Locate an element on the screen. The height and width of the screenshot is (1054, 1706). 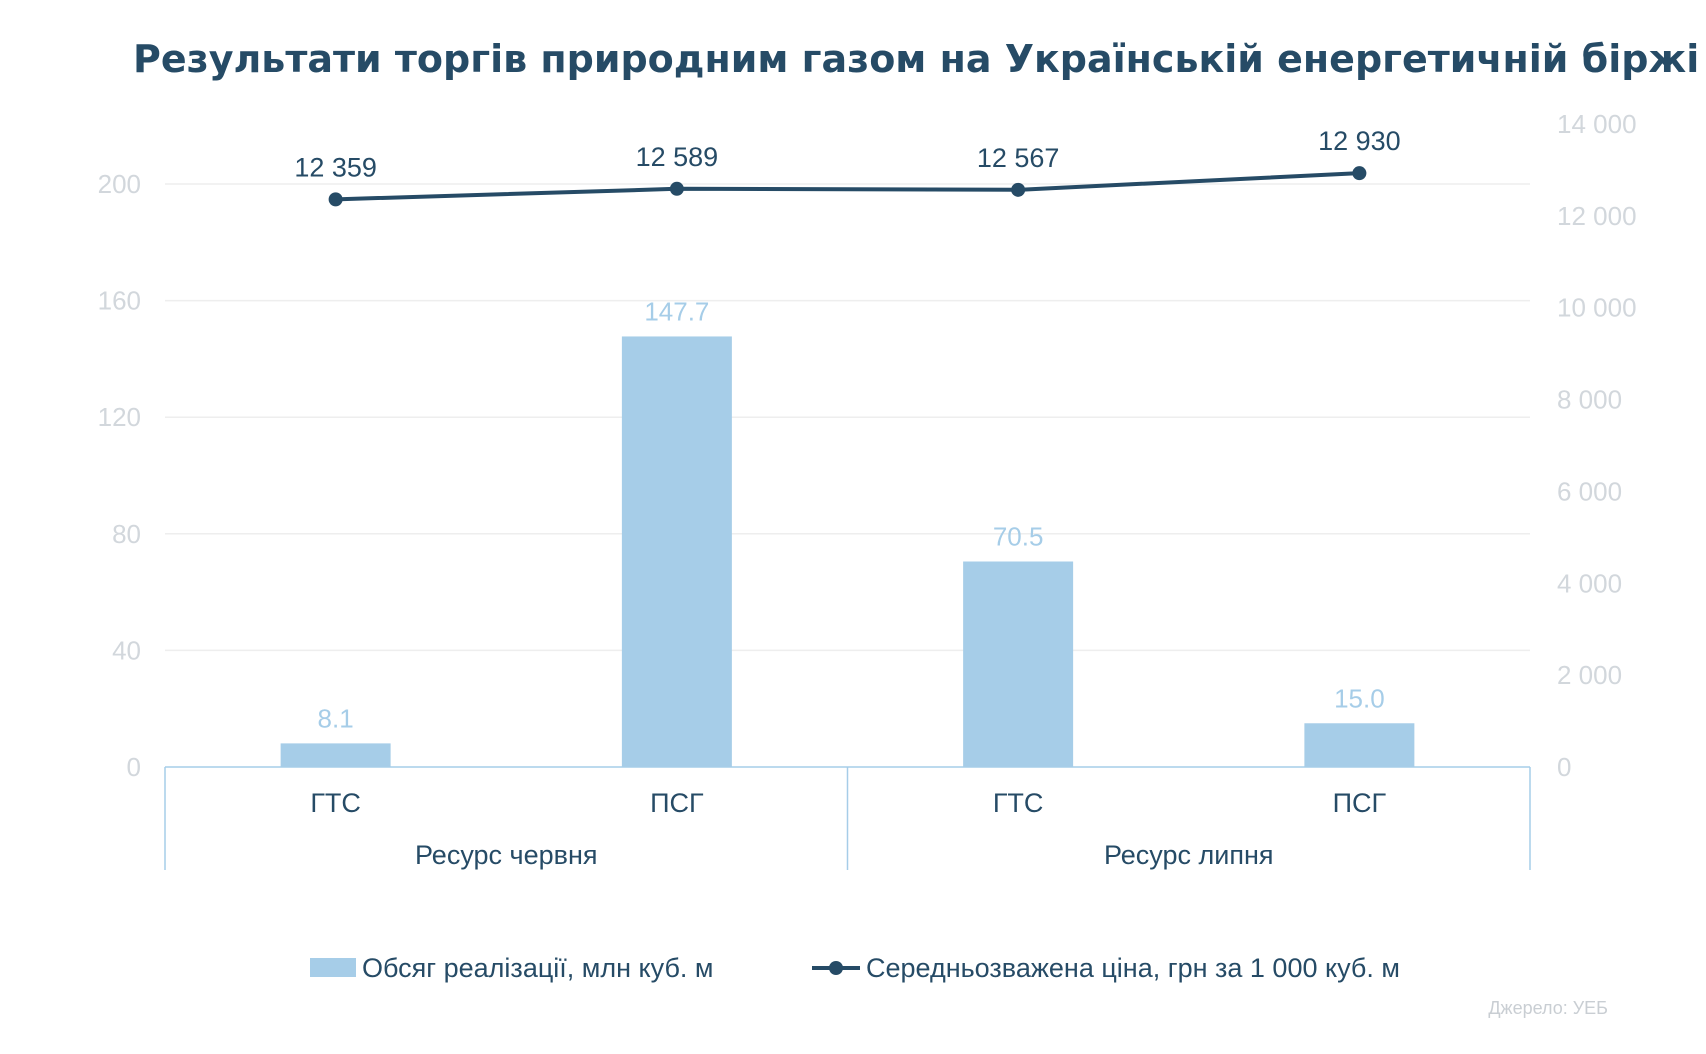
bar-data-label: 8.1 is located at coordinates (336, 718).